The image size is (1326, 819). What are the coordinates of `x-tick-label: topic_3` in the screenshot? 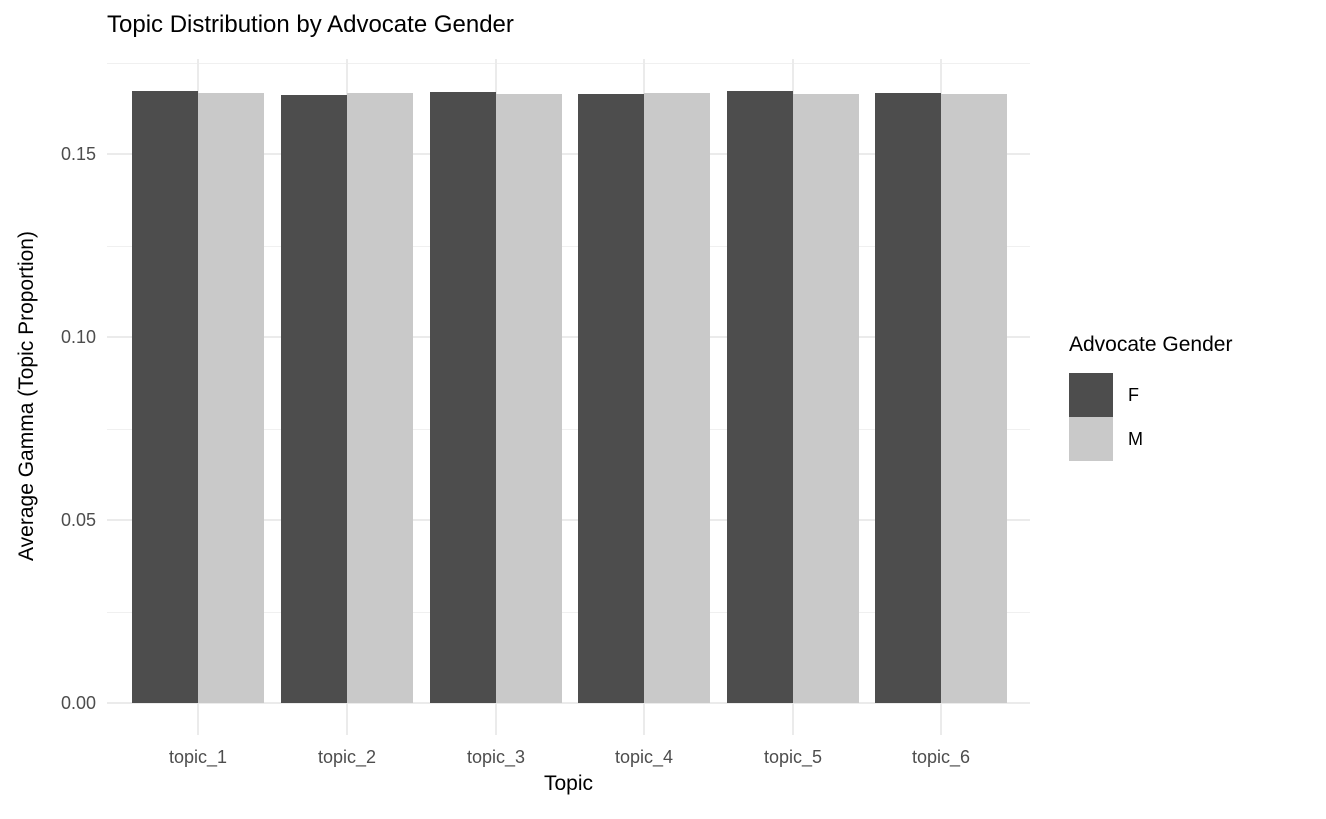 It's located at (496, 757).